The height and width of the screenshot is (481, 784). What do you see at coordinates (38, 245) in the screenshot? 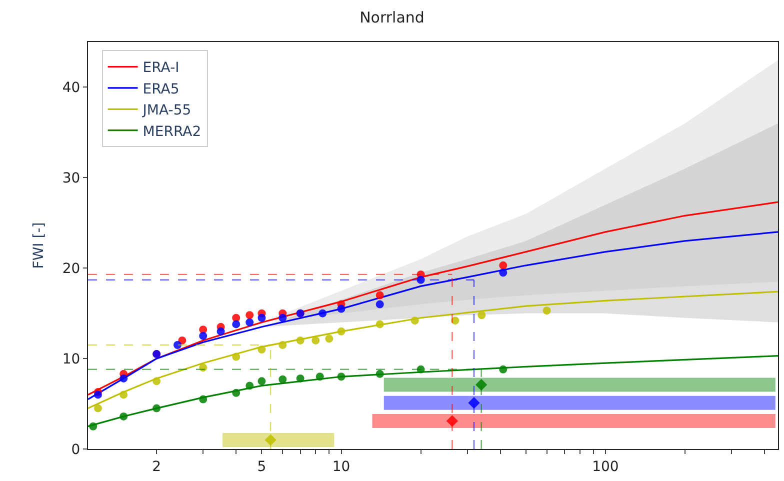
I see `y-axis-title: FWI [-]` at bounding box center [38, 245].